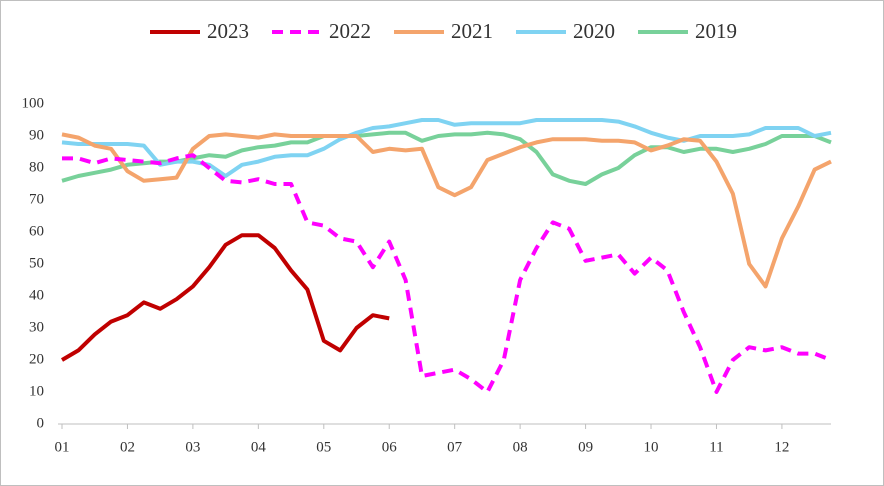  Describe the element at coordinates (62, 447) in the screenshot. I see `x-tick-label: 01` at that location.